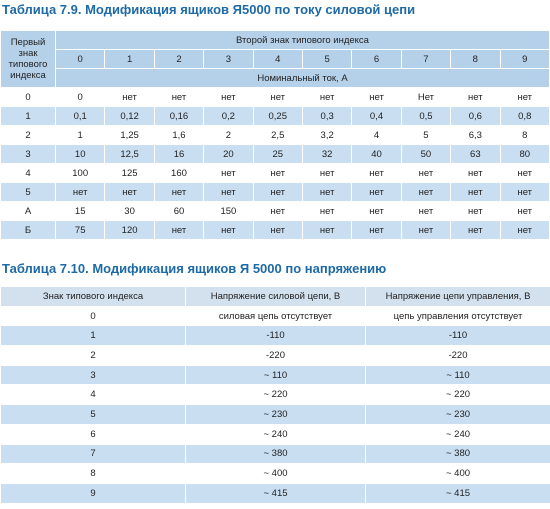 The height and width of the screenshot is (509, 550). I want to click on table-cell: Б, so click(28, 230).